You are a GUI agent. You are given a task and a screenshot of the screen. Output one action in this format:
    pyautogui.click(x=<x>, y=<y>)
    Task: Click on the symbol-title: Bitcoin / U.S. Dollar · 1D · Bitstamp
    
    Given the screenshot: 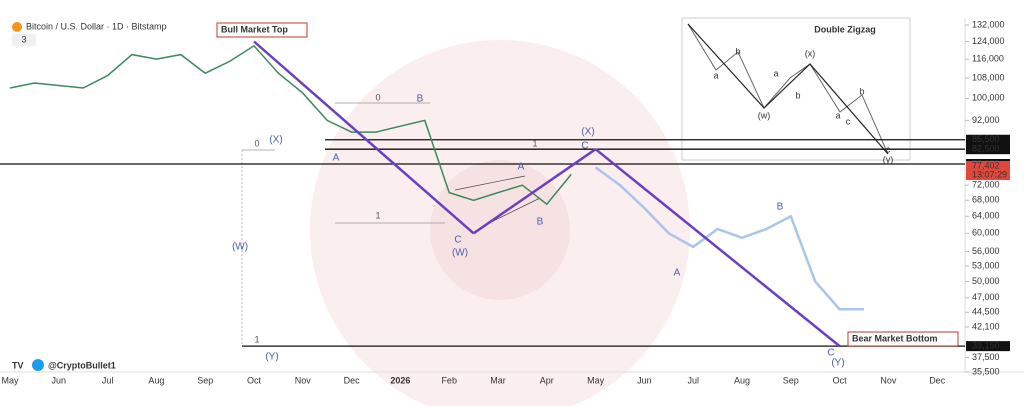 What is the action you would take?
    pyautogui.click(x=96, y=26)
    